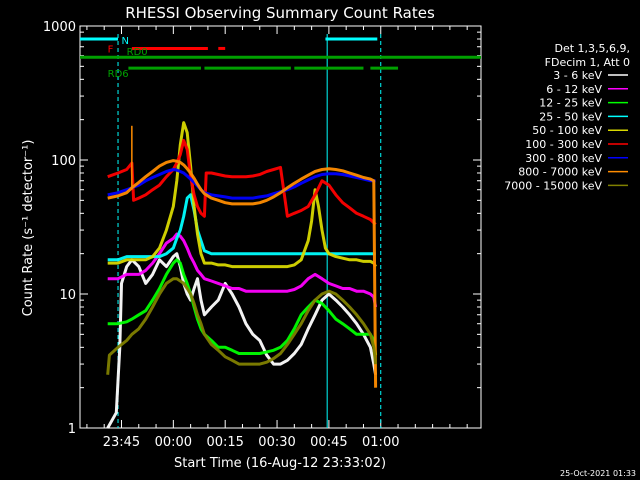 The width and height of the screenshot is (640, 480). I want to click on series-line-6-12keV, so click(242, 270).